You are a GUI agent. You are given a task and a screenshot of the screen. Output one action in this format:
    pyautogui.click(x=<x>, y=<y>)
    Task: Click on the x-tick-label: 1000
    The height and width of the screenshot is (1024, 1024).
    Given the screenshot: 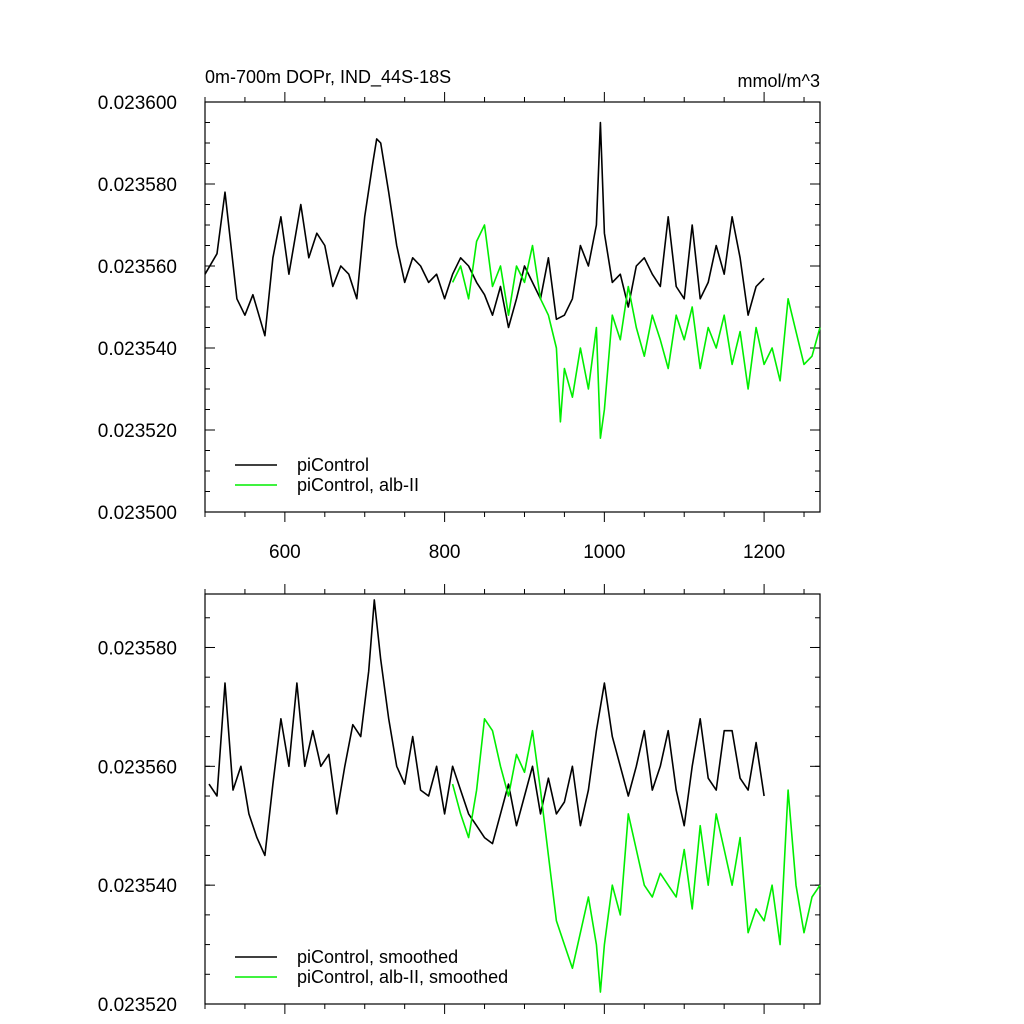 What is the action you would take?
    pyautogui.click(x=604, y=552)
    